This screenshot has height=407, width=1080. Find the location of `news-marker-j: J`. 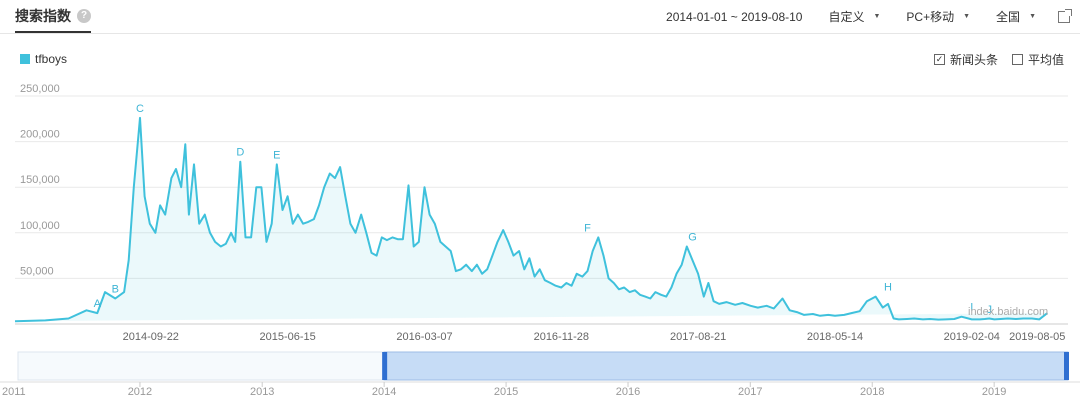

news-marker-j: J is located at coordinates (990, 310).